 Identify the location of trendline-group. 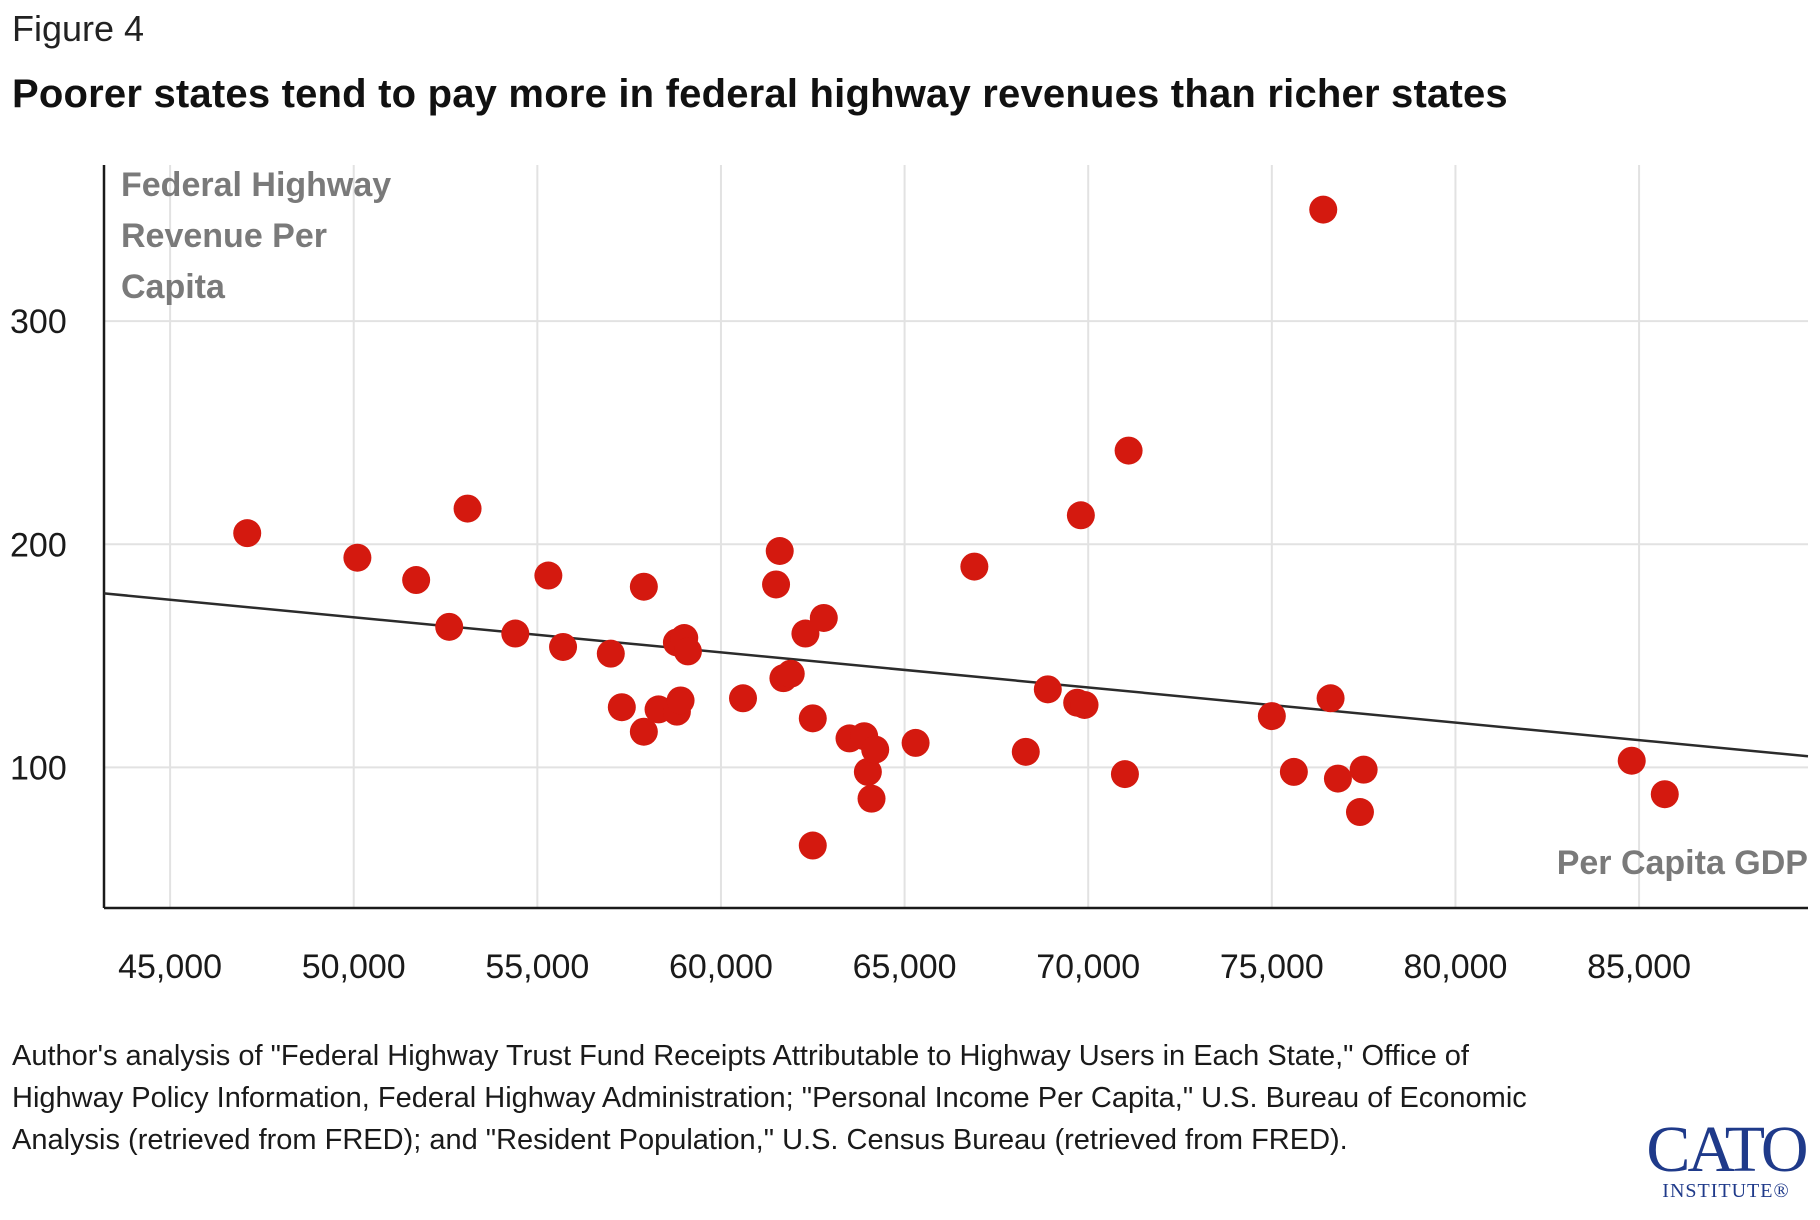
(956, 675).